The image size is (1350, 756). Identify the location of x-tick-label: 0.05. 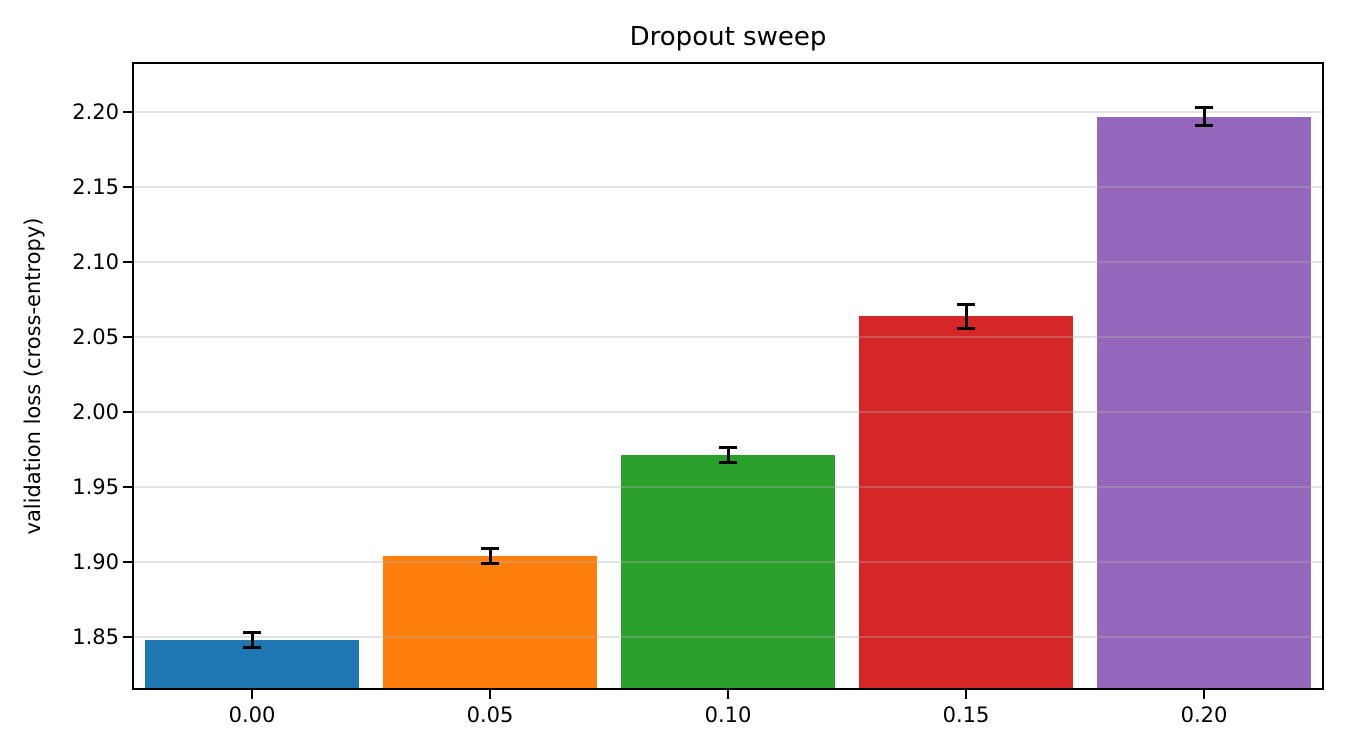
(490, 715).